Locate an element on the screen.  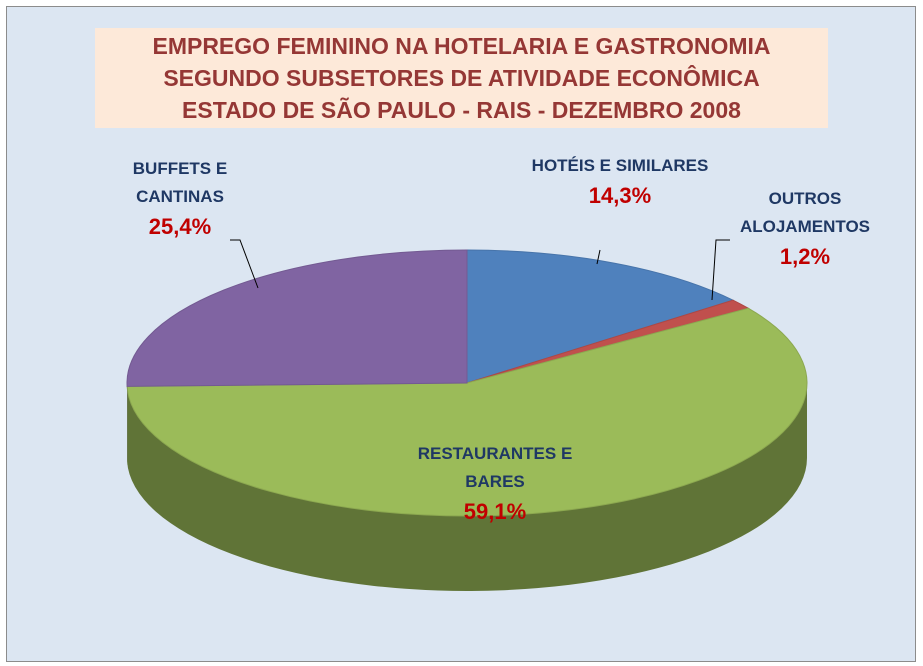
slice-label: OUTROS ALOJAMENTOS 1,2% is located at coordinates (805, 229).